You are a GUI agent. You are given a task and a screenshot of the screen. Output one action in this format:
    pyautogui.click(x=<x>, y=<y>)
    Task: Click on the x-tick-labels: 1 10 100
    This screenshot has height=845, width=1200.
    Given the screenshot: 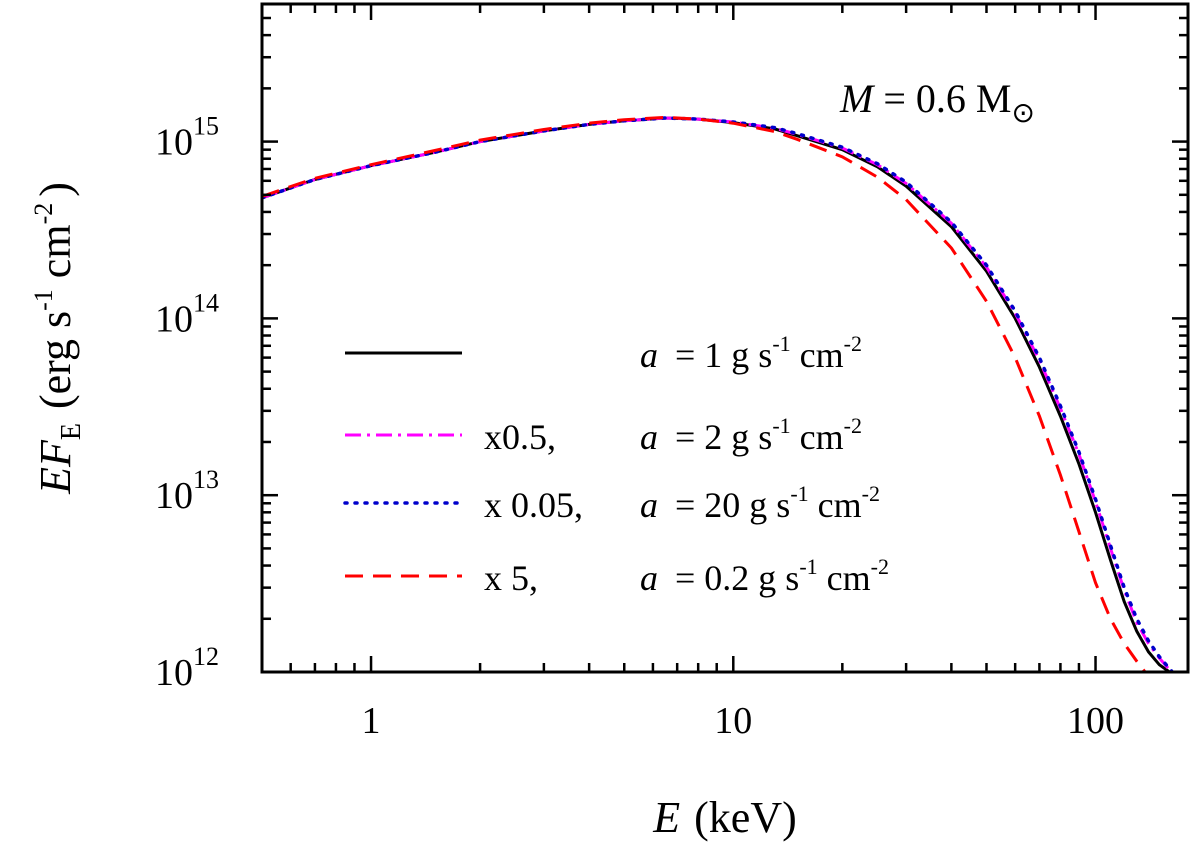 What is the action you would take?
    pyautogui.click(x=743, y=721)
    